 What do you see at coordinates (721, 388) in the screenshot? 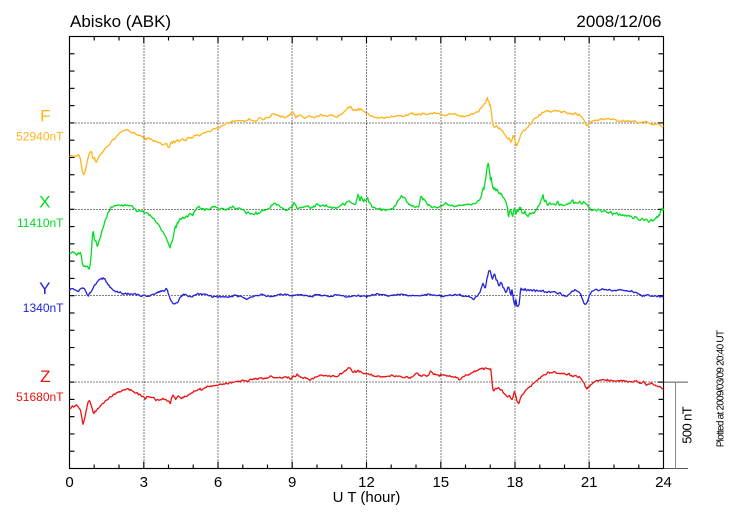
I see `svg-text: Plotted at 2009/03/09 20:40 UT` at bounding box center [721, 388].